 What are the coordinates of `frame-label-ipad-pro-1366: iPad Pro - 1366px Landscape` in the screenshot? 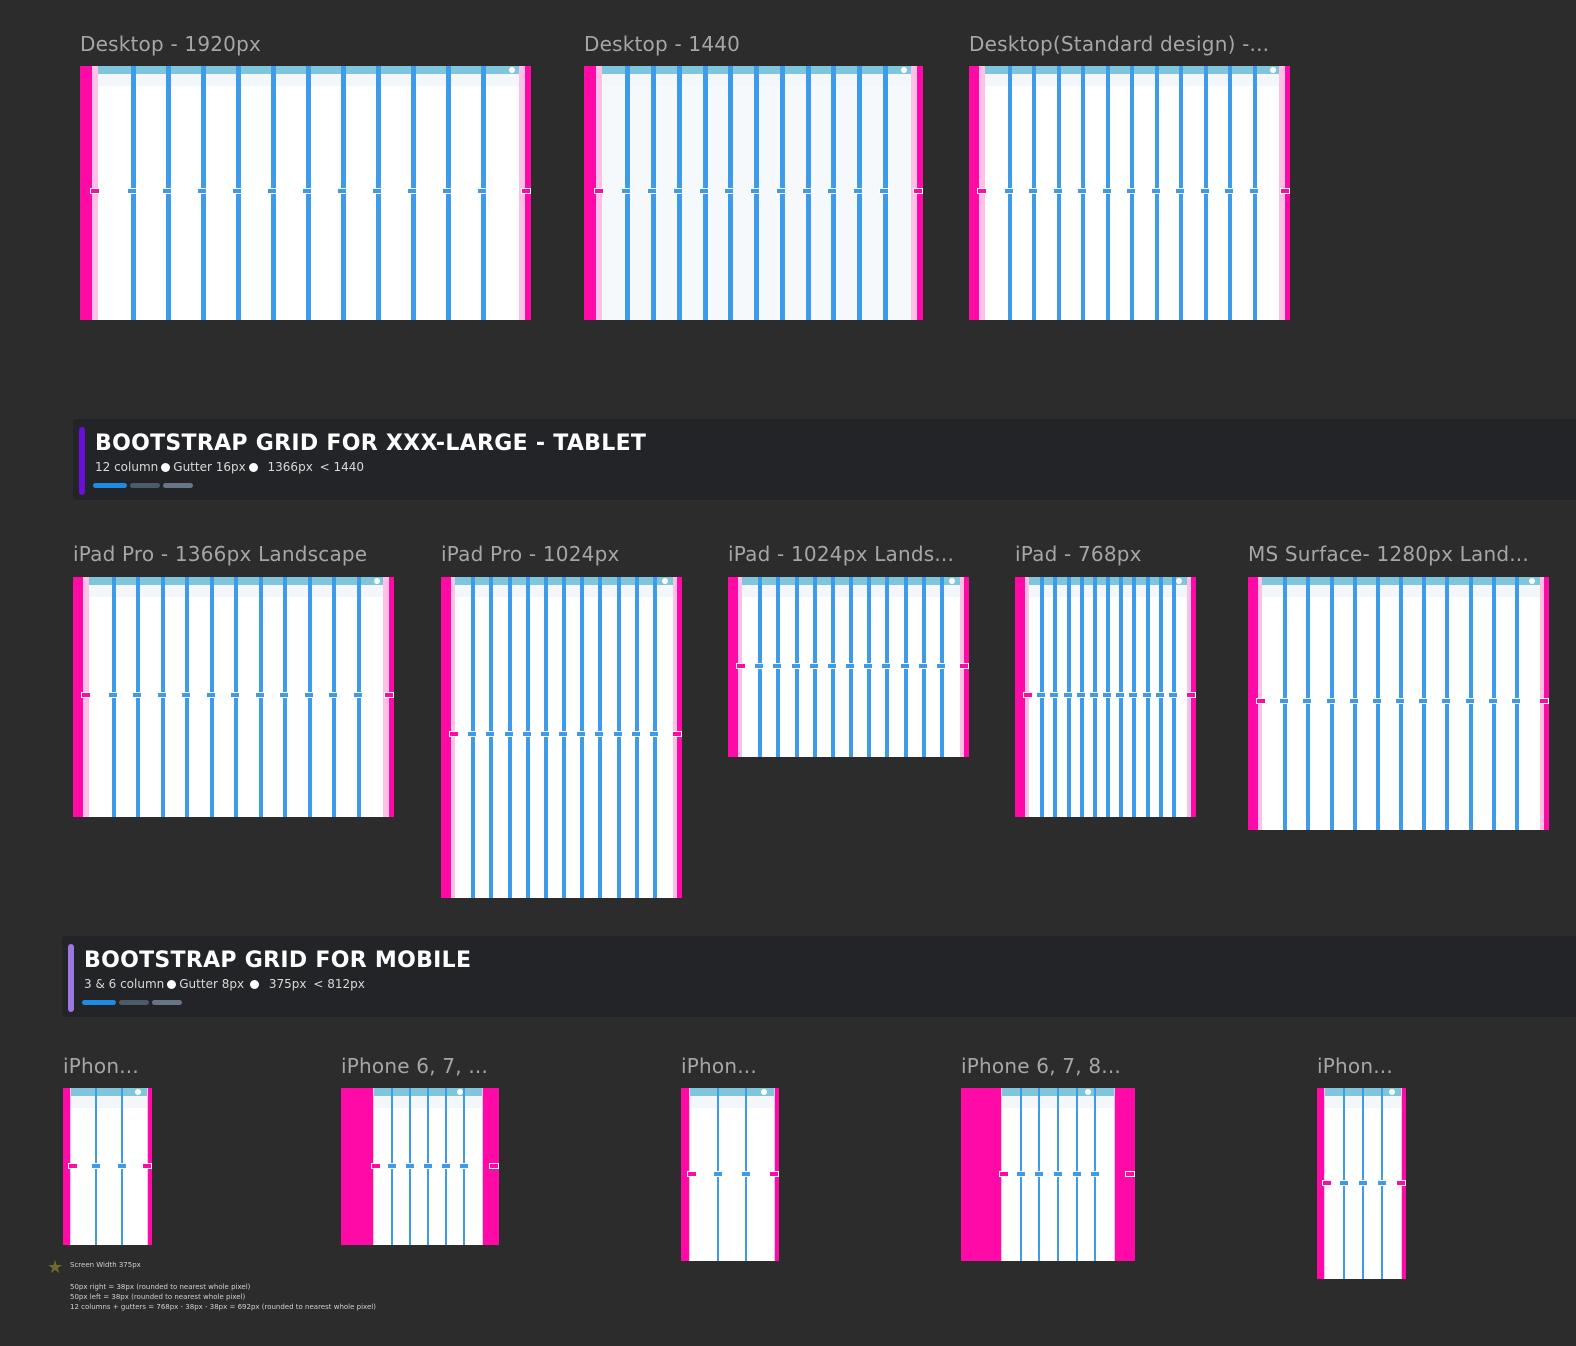 It's located at (220, 554).